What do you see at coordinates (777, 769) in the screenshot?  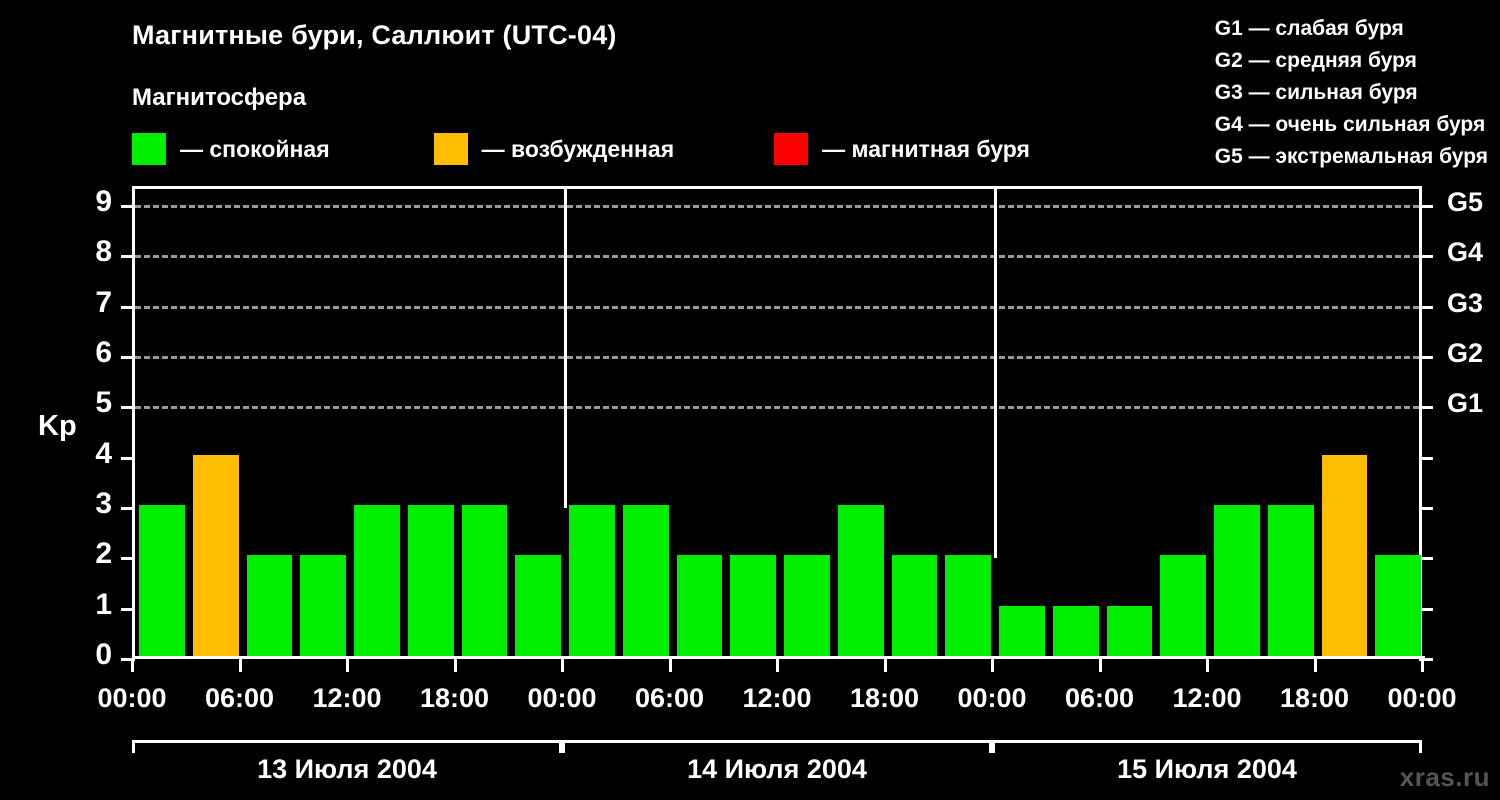 I see `date-label-2: 14 Июля 2004` at bounding box center [777, 769].